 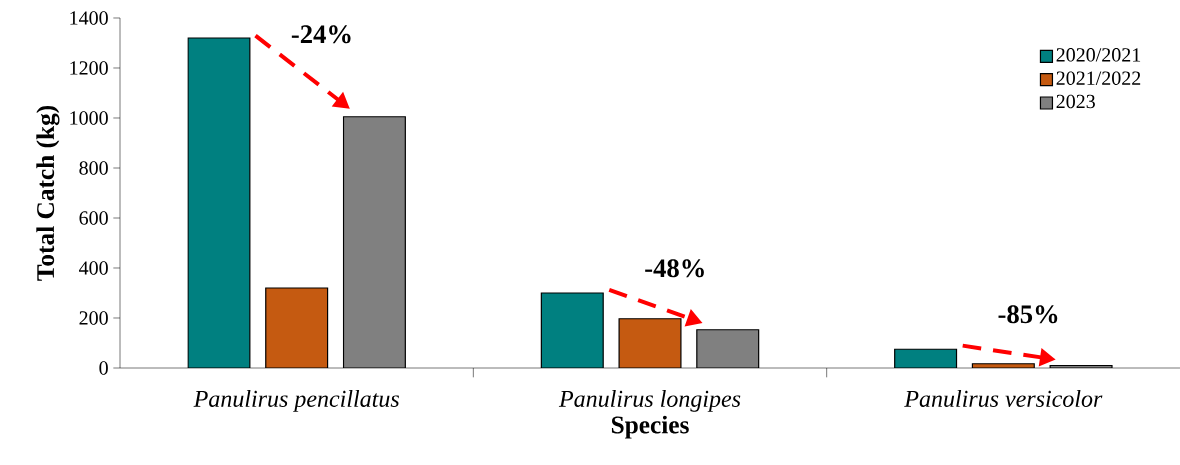 What do you see at coordinates (93, 268) in the screenshot?
I see `y-tick-label: 400` at bounding box center [93, 268].